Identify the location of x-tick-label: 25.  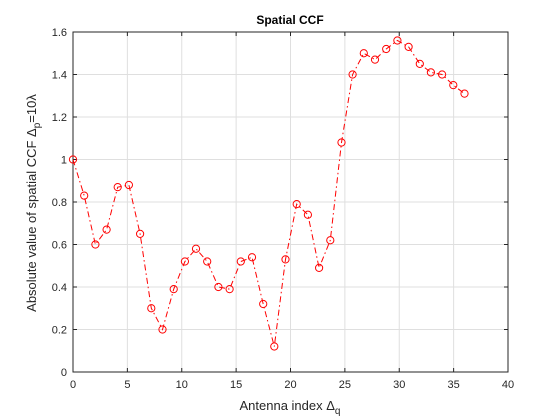
(345, 385).